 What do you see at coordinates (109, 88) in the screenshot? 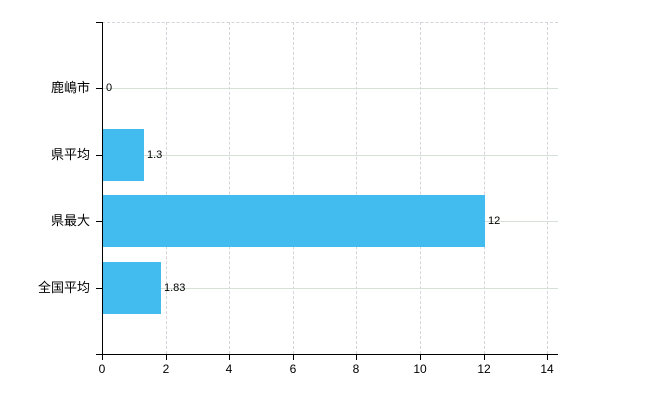
I see `value-label: 0` at bounding box center [109, 88].